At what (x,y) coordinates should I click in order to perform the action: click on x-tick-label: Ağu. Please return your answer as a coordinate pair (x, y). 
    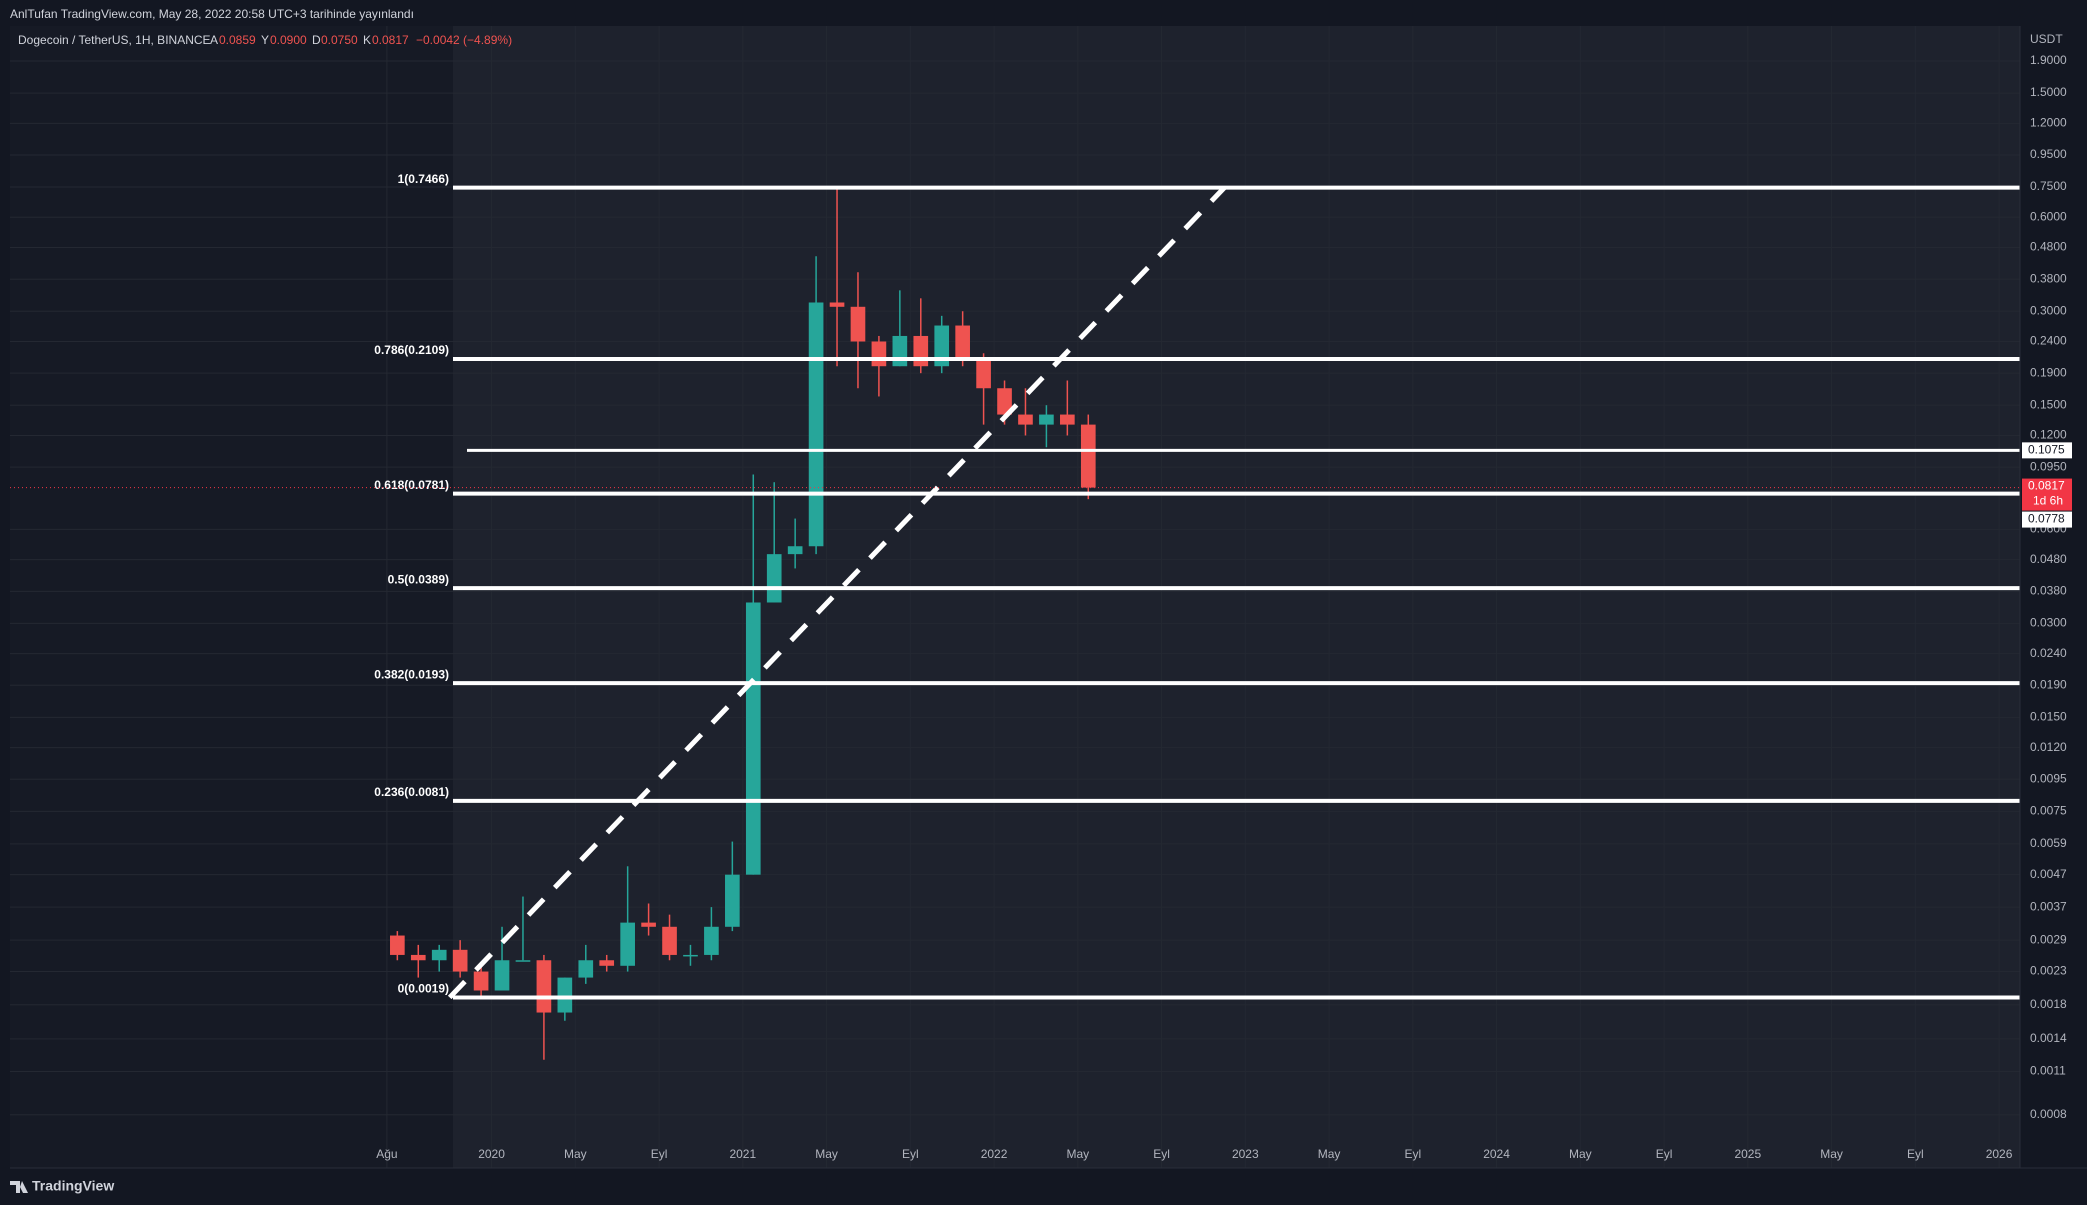
    Looking at the image, I should click on (386, 1154).